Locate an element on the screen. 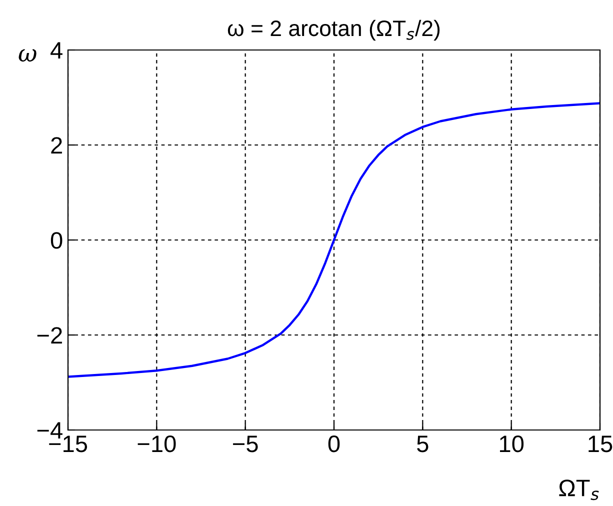 The image size is (613, 506). y-tick-label: 0 is located at coordinates (56, 240).